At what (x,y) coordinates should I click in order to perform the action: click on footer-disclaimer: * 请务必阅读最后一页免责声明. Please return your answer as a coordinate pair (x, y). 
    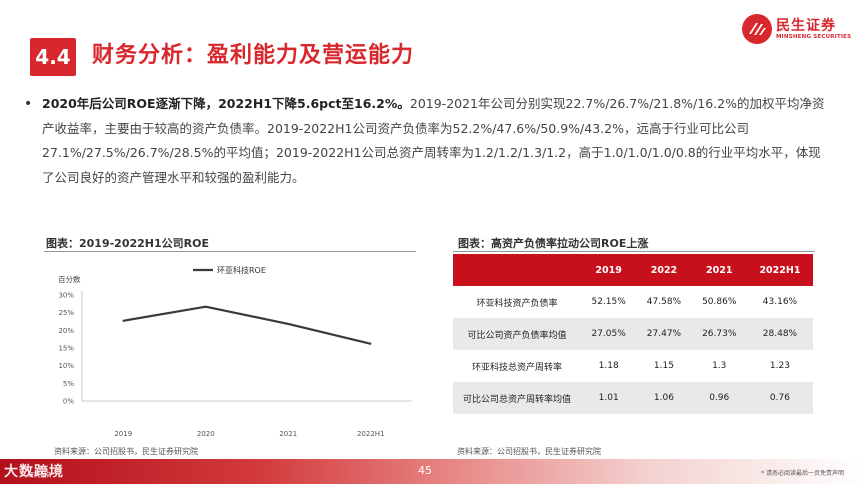
    Looking at the image, I should click on (802, 473).